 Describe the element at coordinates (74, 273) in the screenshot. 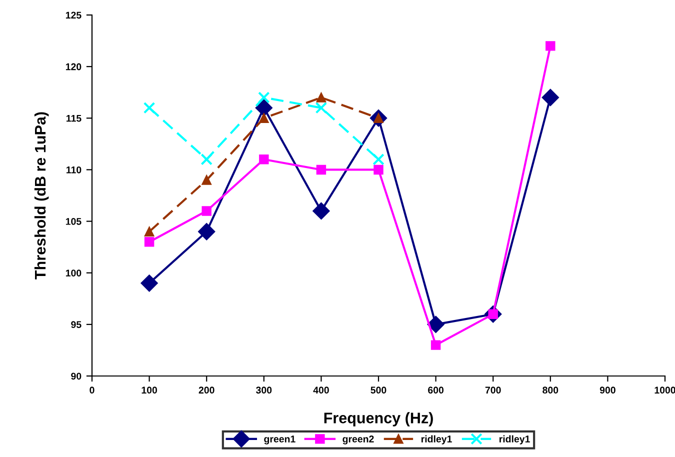

I see `y-tick-label: 100` at that location.